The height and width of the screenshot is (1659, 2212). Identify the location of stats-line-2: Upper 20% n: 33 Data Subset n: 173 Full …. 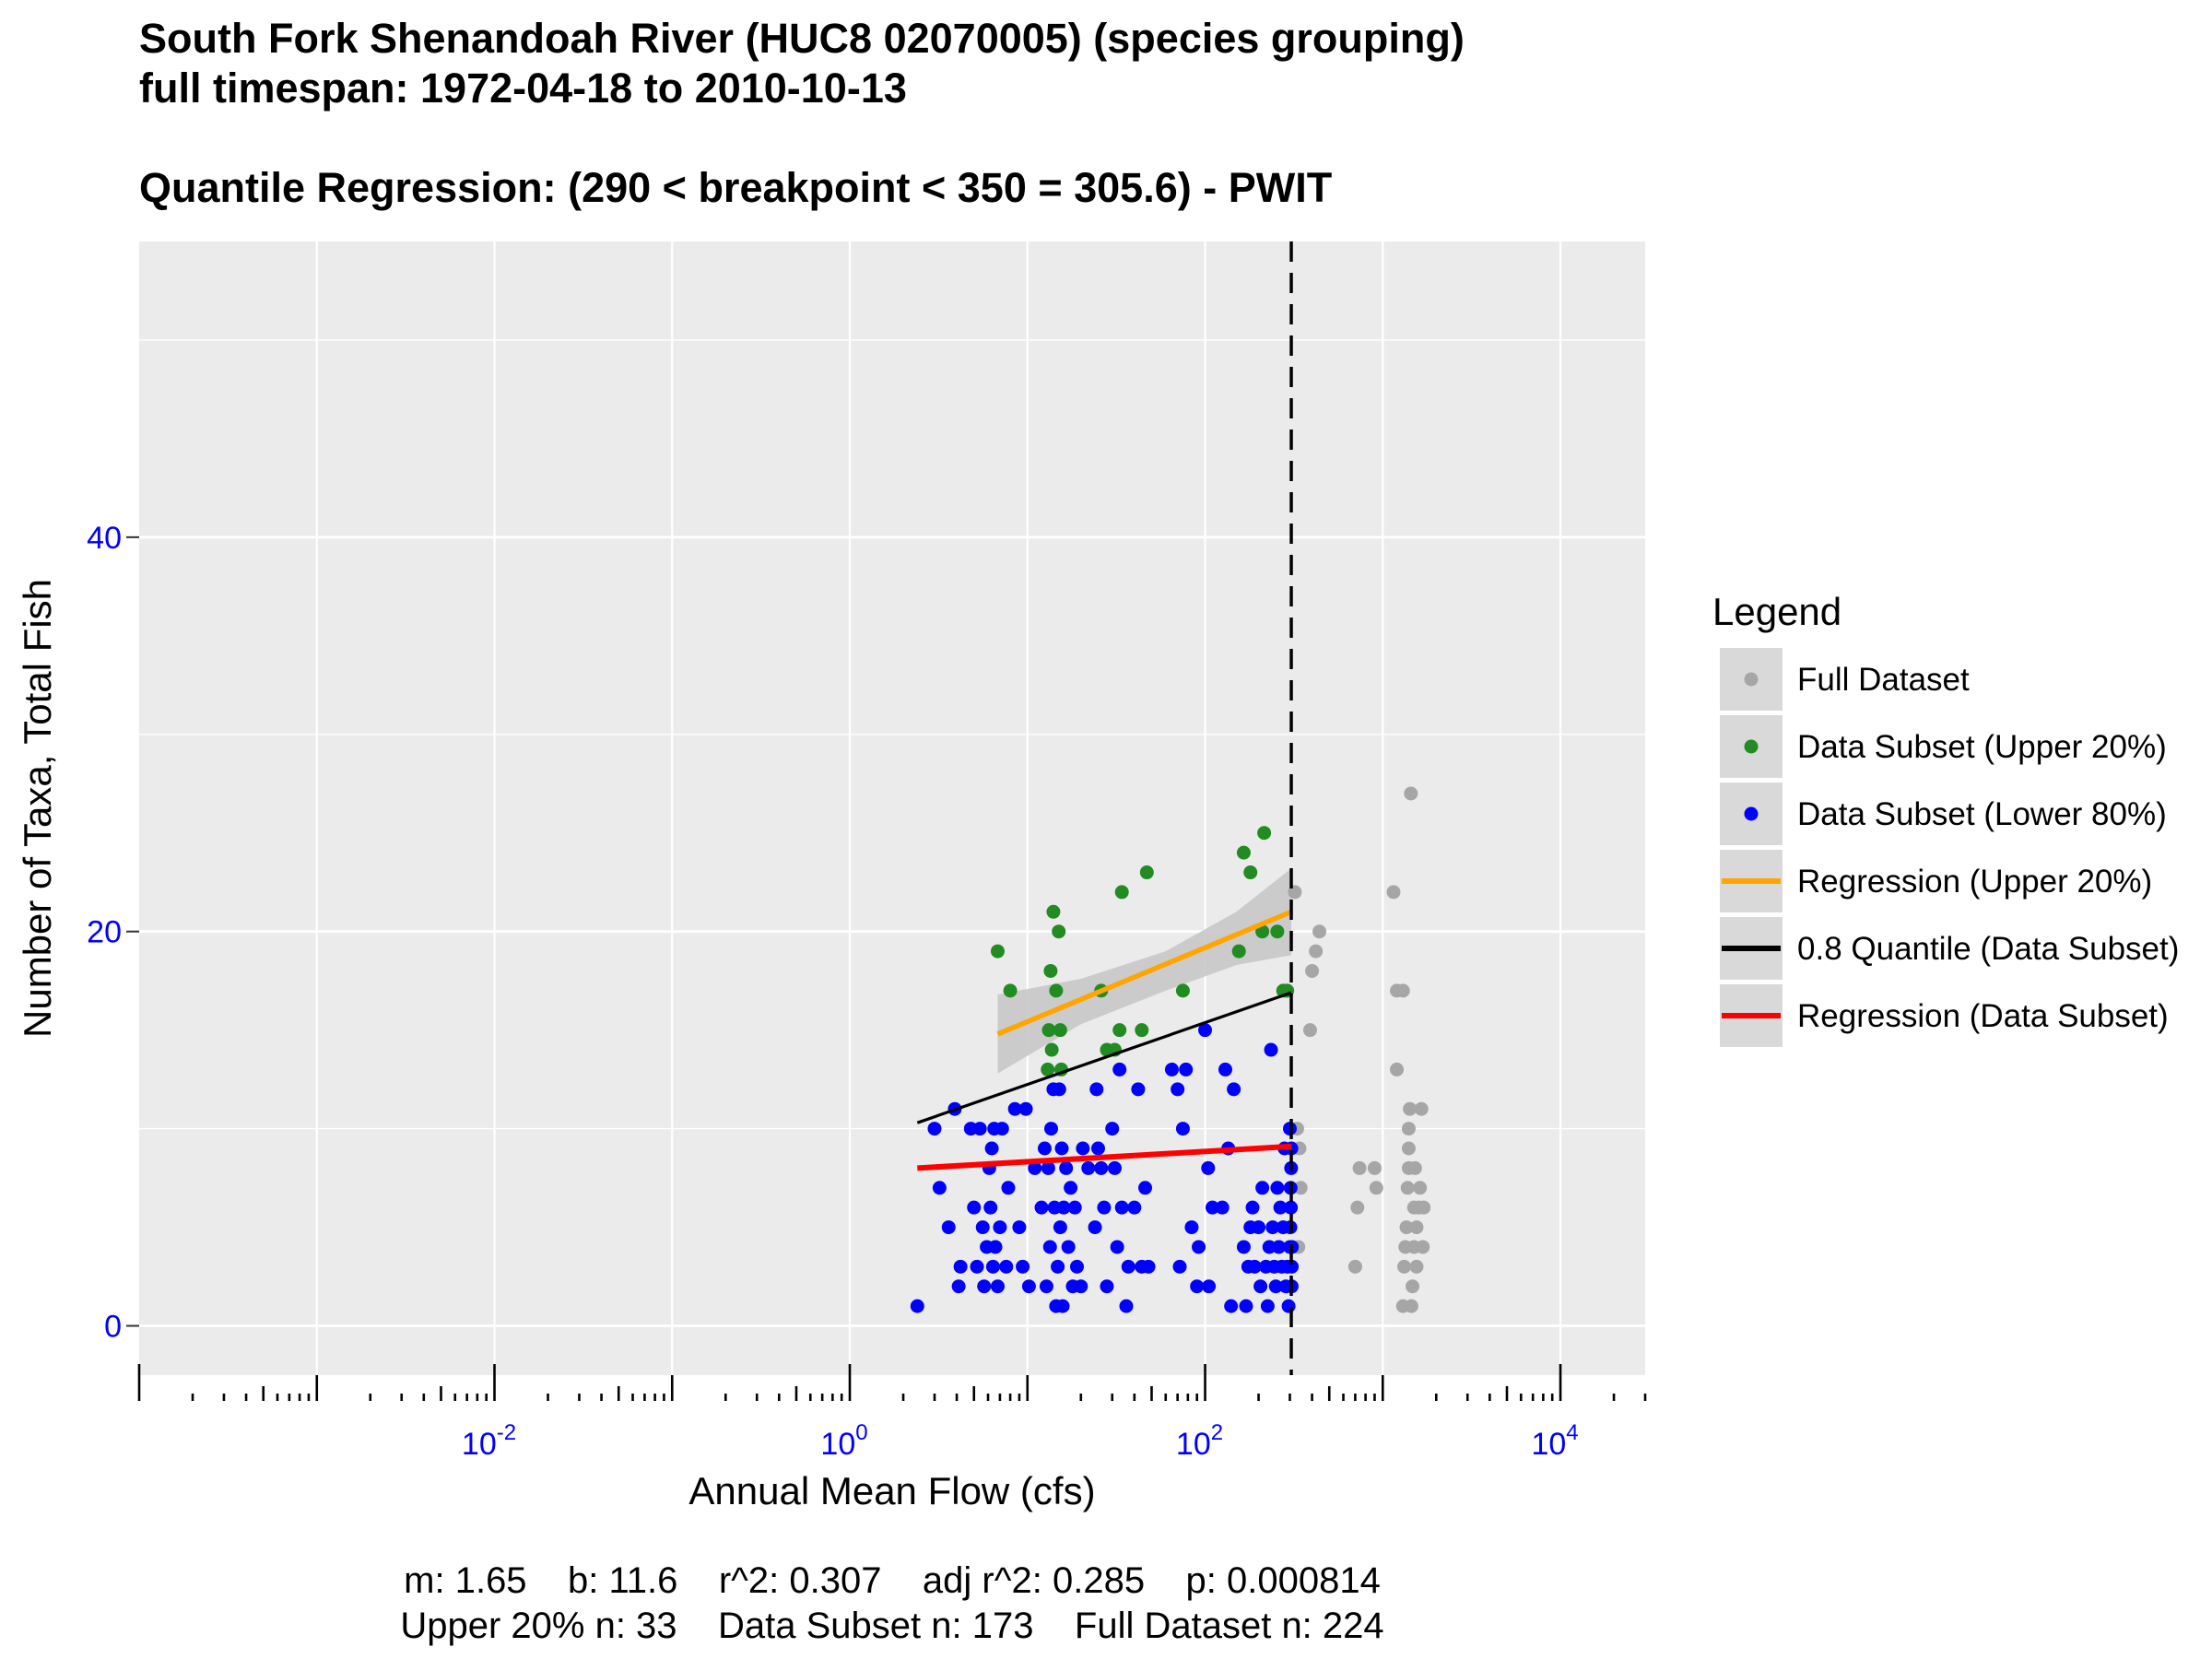
(891, 1626).